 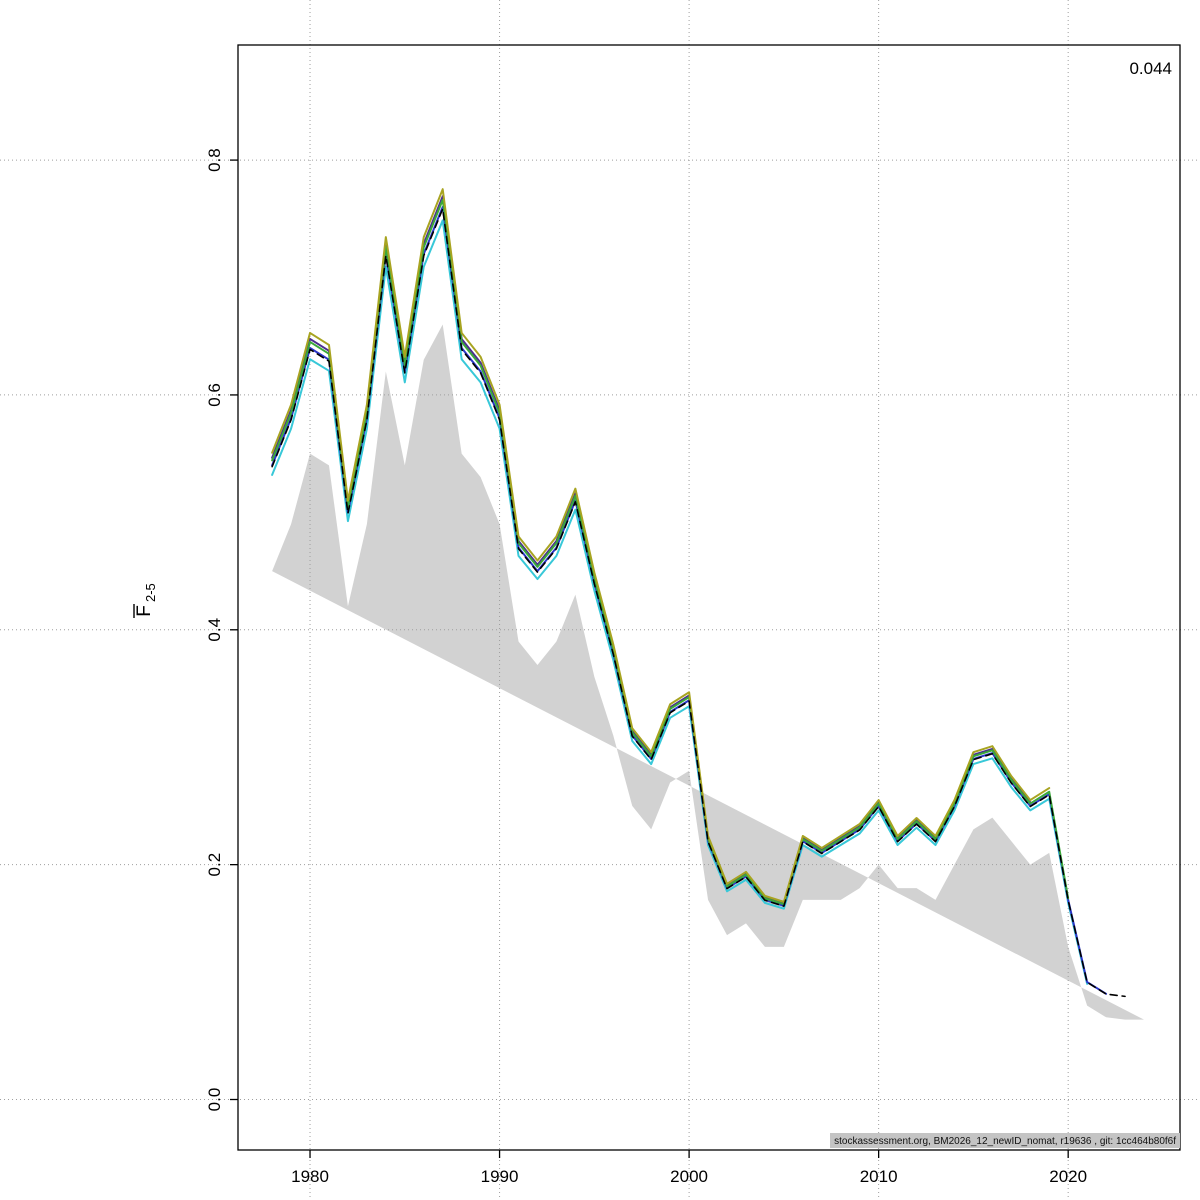 What do you see at coordinates (214, 865) in the screenshot?
I see `y-tick-label: 0.2` at bounding box center [214, 865].